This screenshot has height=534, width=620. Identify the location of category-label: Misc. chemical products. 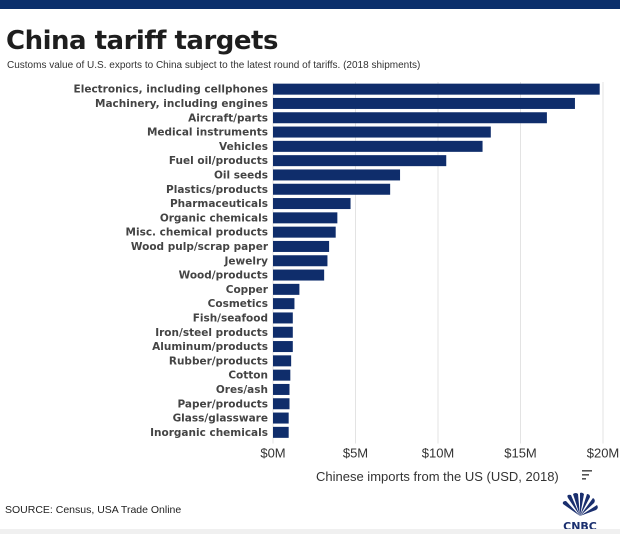
(197, 233).